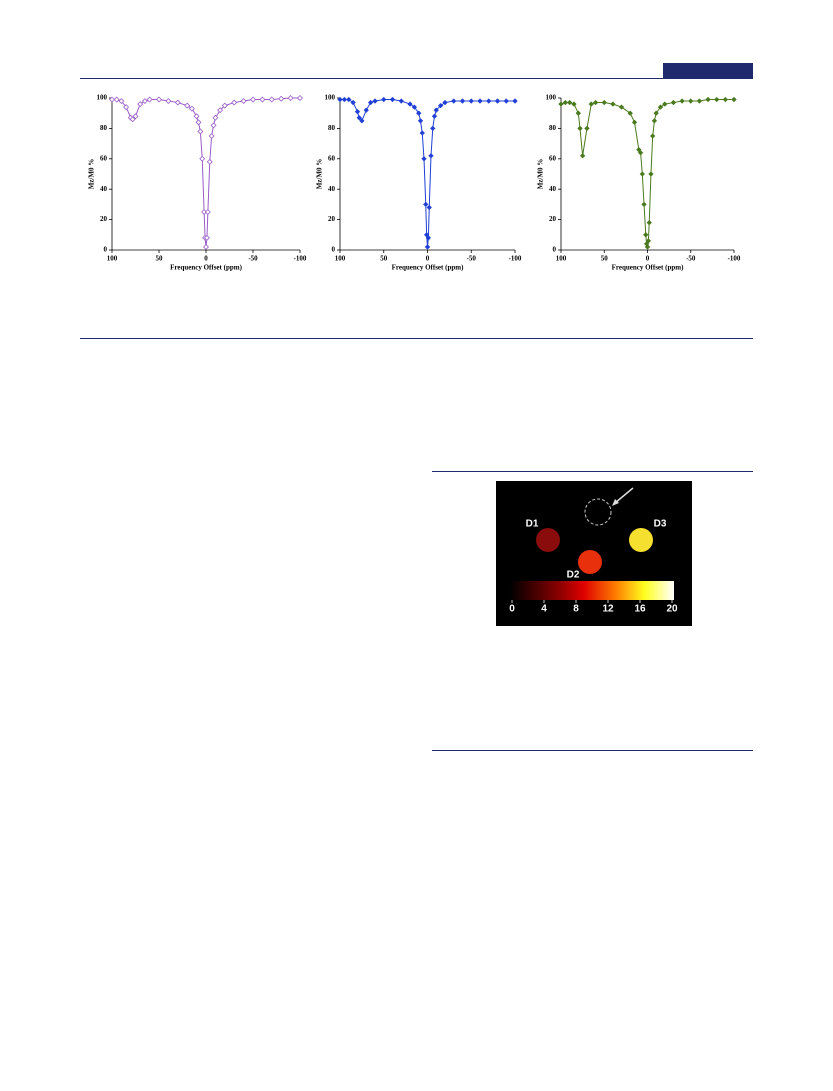 This screenshot has height=1091, width=833. Describe the element at coordinates (576, 609) in the screenshot. I see `colorbar-tick-label: 8` at that location.